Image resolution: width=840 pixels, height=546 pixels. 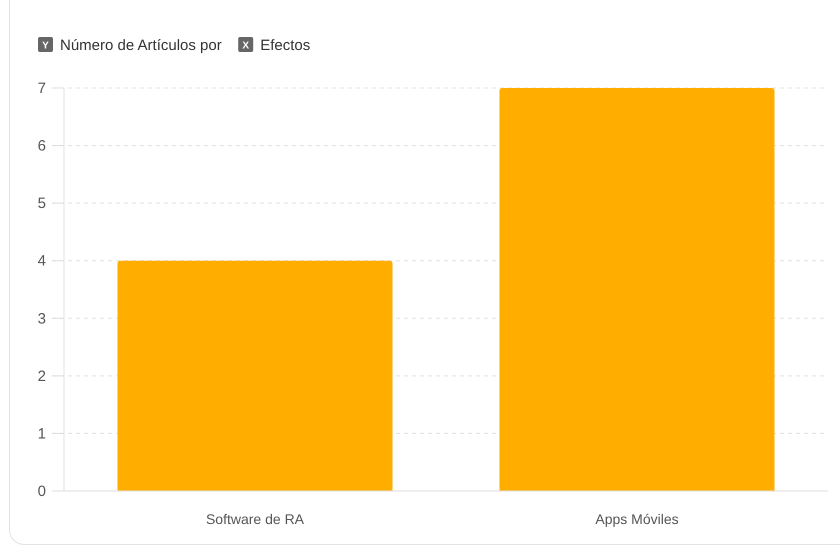 What do you see at coordinates (246, 44) in the screenshot?
I see `x-axis-badge: X` at bounding box center [246, 44].